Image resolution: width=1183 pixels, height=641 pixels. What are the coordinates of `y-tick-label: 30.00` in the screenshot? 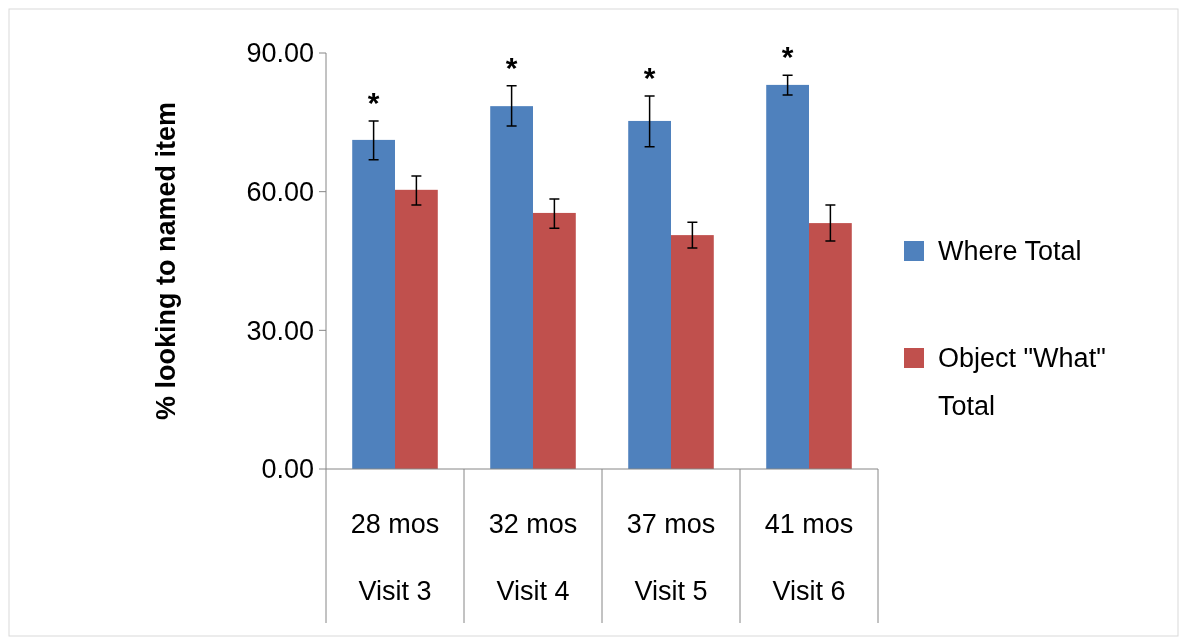 It's located at (280, 330).